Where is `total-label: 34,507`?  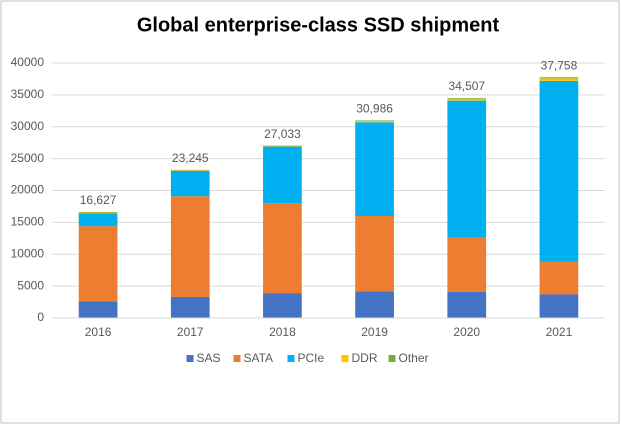
total-label: 34,507 is located at coordinates (466, 86).